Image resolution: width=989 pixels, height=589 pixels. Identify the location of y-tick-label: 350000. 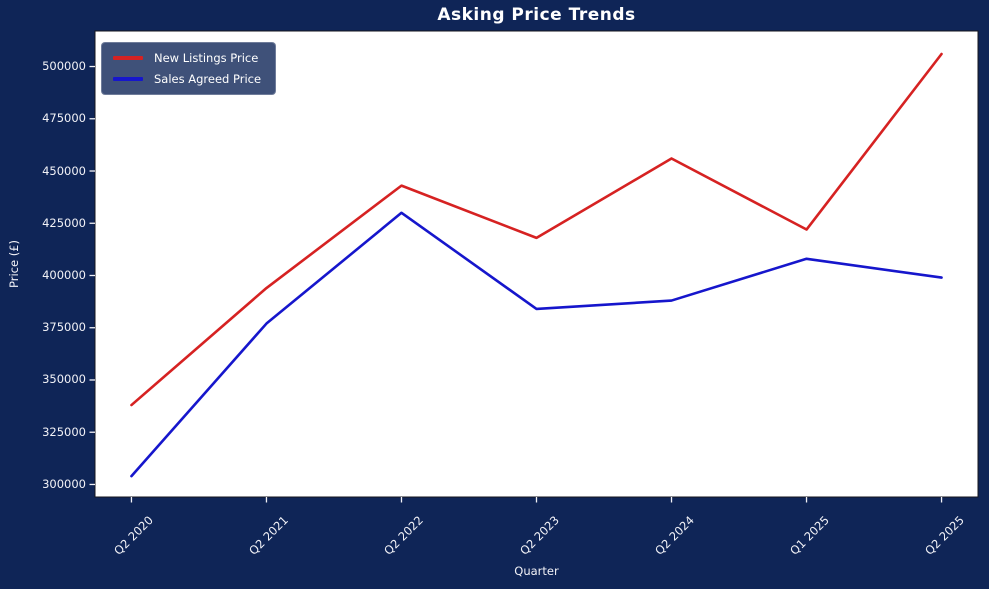
(64, 379).